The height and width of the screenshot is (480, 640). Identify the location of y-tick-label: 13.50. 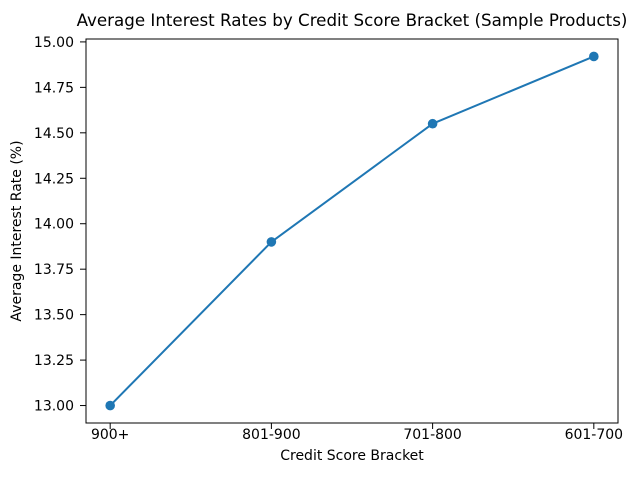
(54, 316).